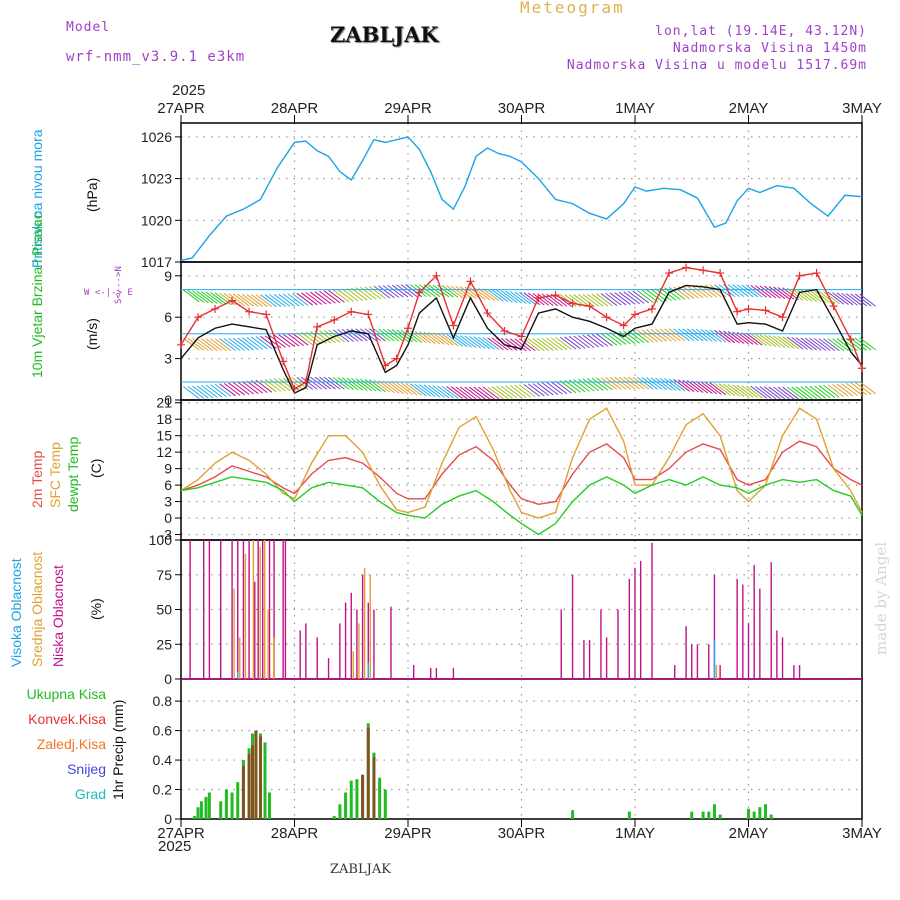 The image size is (900, 900). What do you see at coordinates (168, 359) in the screenshot?
I see `y-tick-label: 3` at bounding box center [168, 359].